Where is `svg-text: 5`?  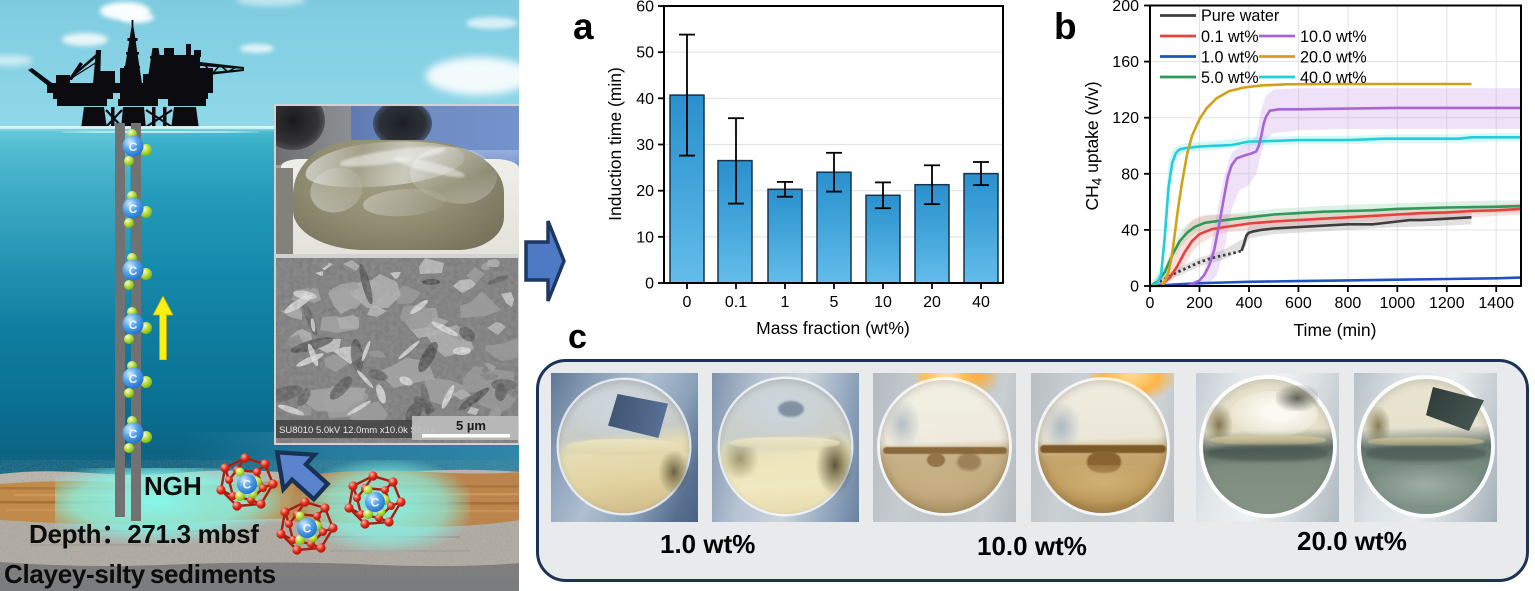
svg-text: 5 is located at coordinates (834, 302).